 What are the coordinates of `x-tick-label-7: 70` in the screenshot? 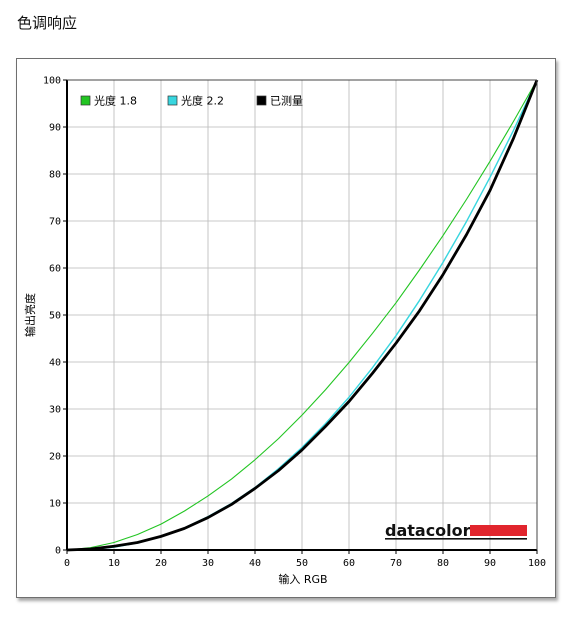 It's located at (396, 563).